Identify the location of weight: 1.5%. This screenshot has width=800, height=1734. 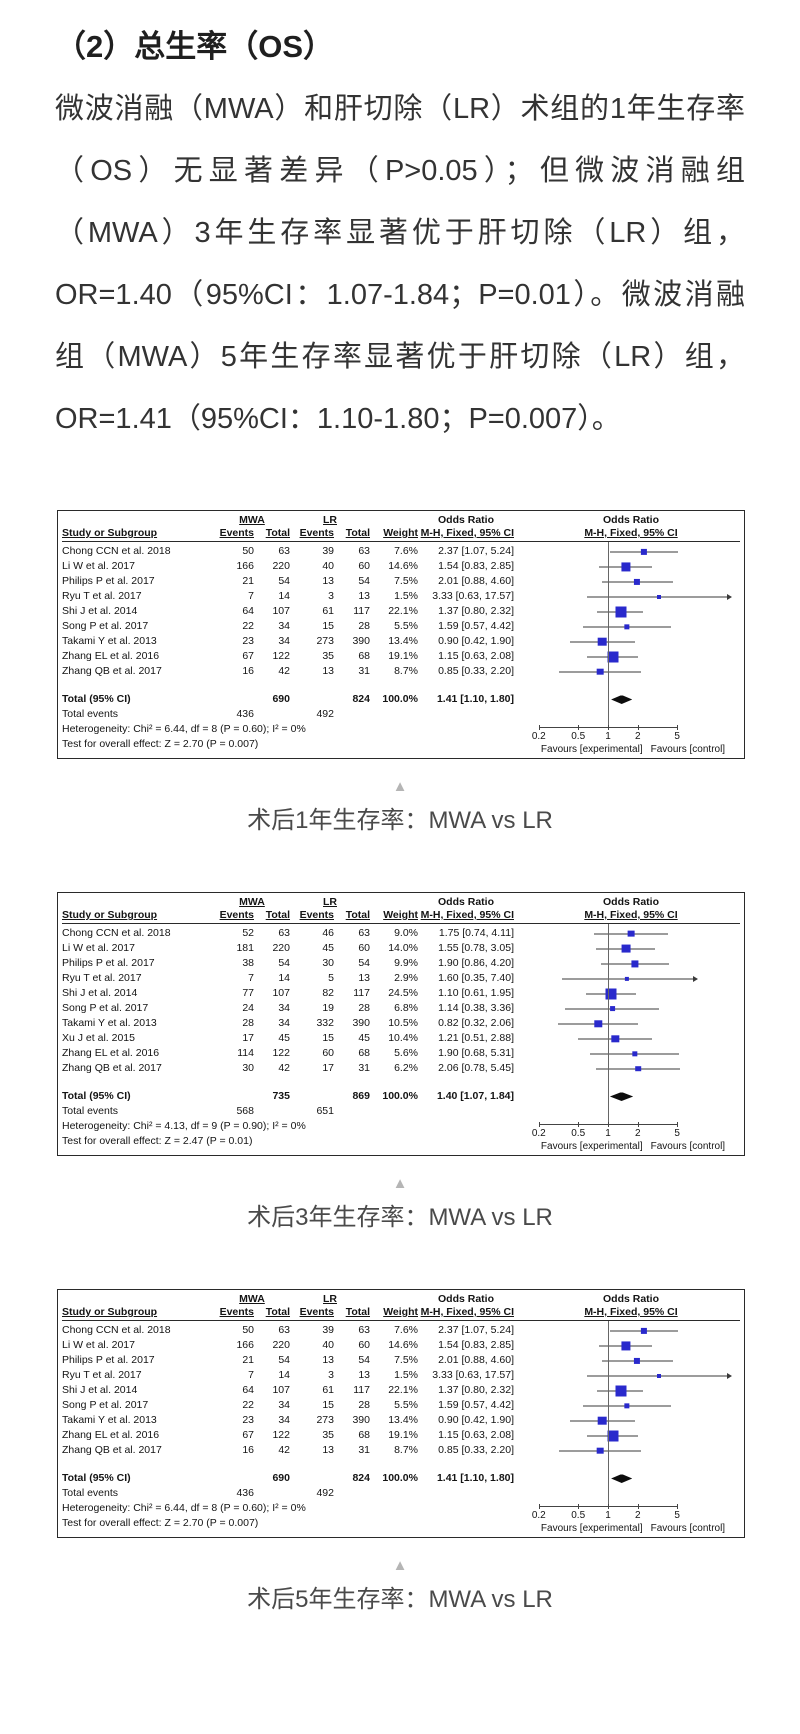
(406, 1375).